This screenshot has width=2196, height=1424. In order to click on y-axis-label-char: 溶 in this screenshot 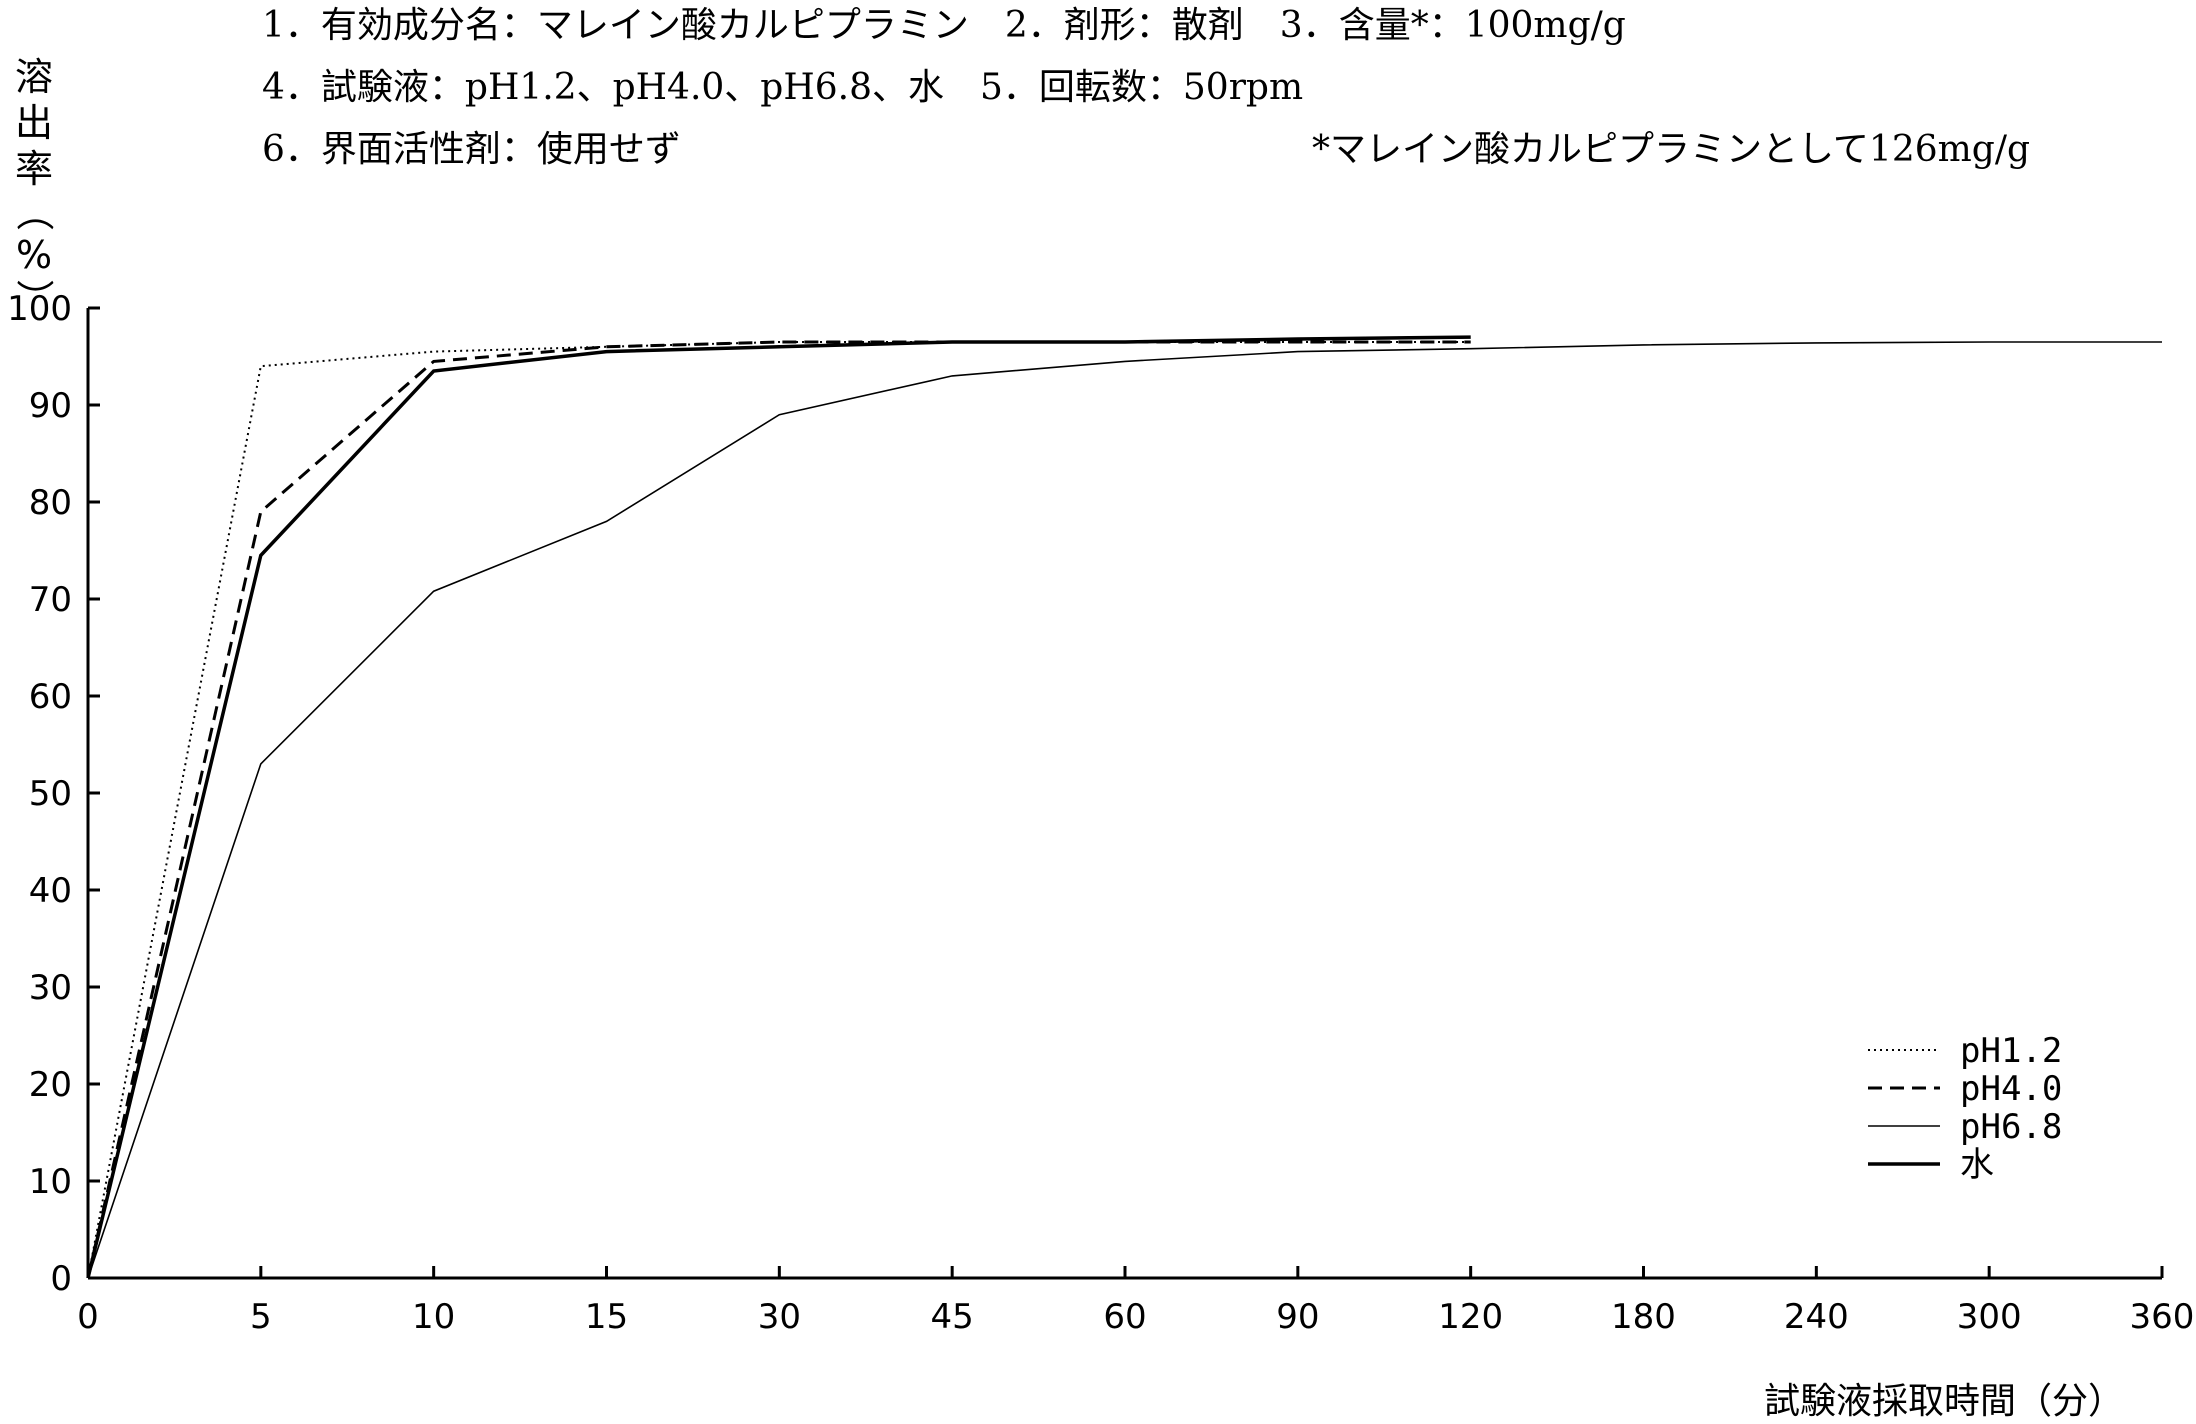, I will do `click(33, 77)`.